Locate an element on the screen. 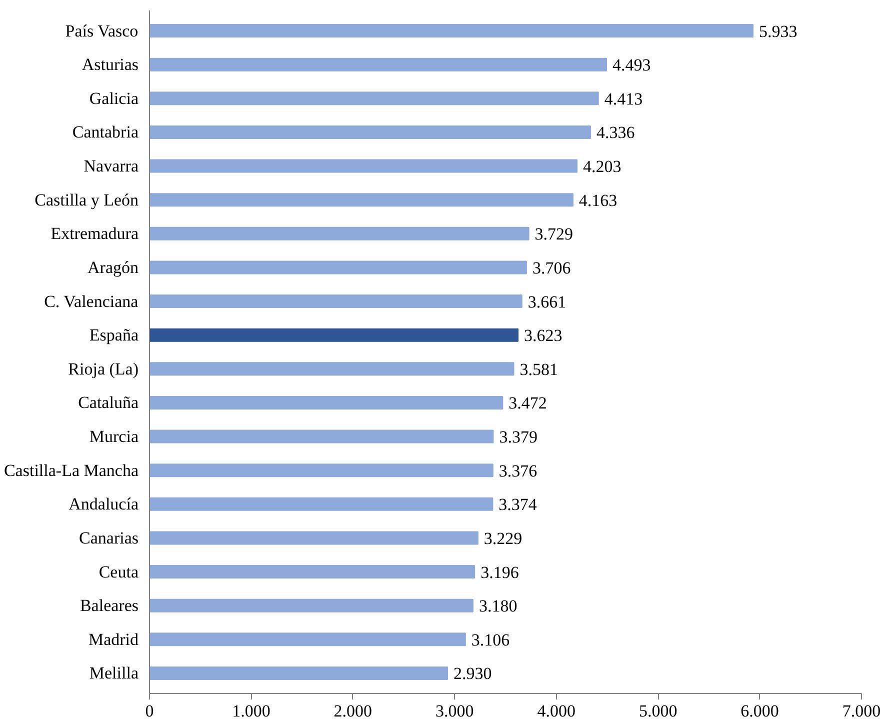 The image size is (889, 719). y-tick-label: Rioja (La) is located at coordinates (103, 368).